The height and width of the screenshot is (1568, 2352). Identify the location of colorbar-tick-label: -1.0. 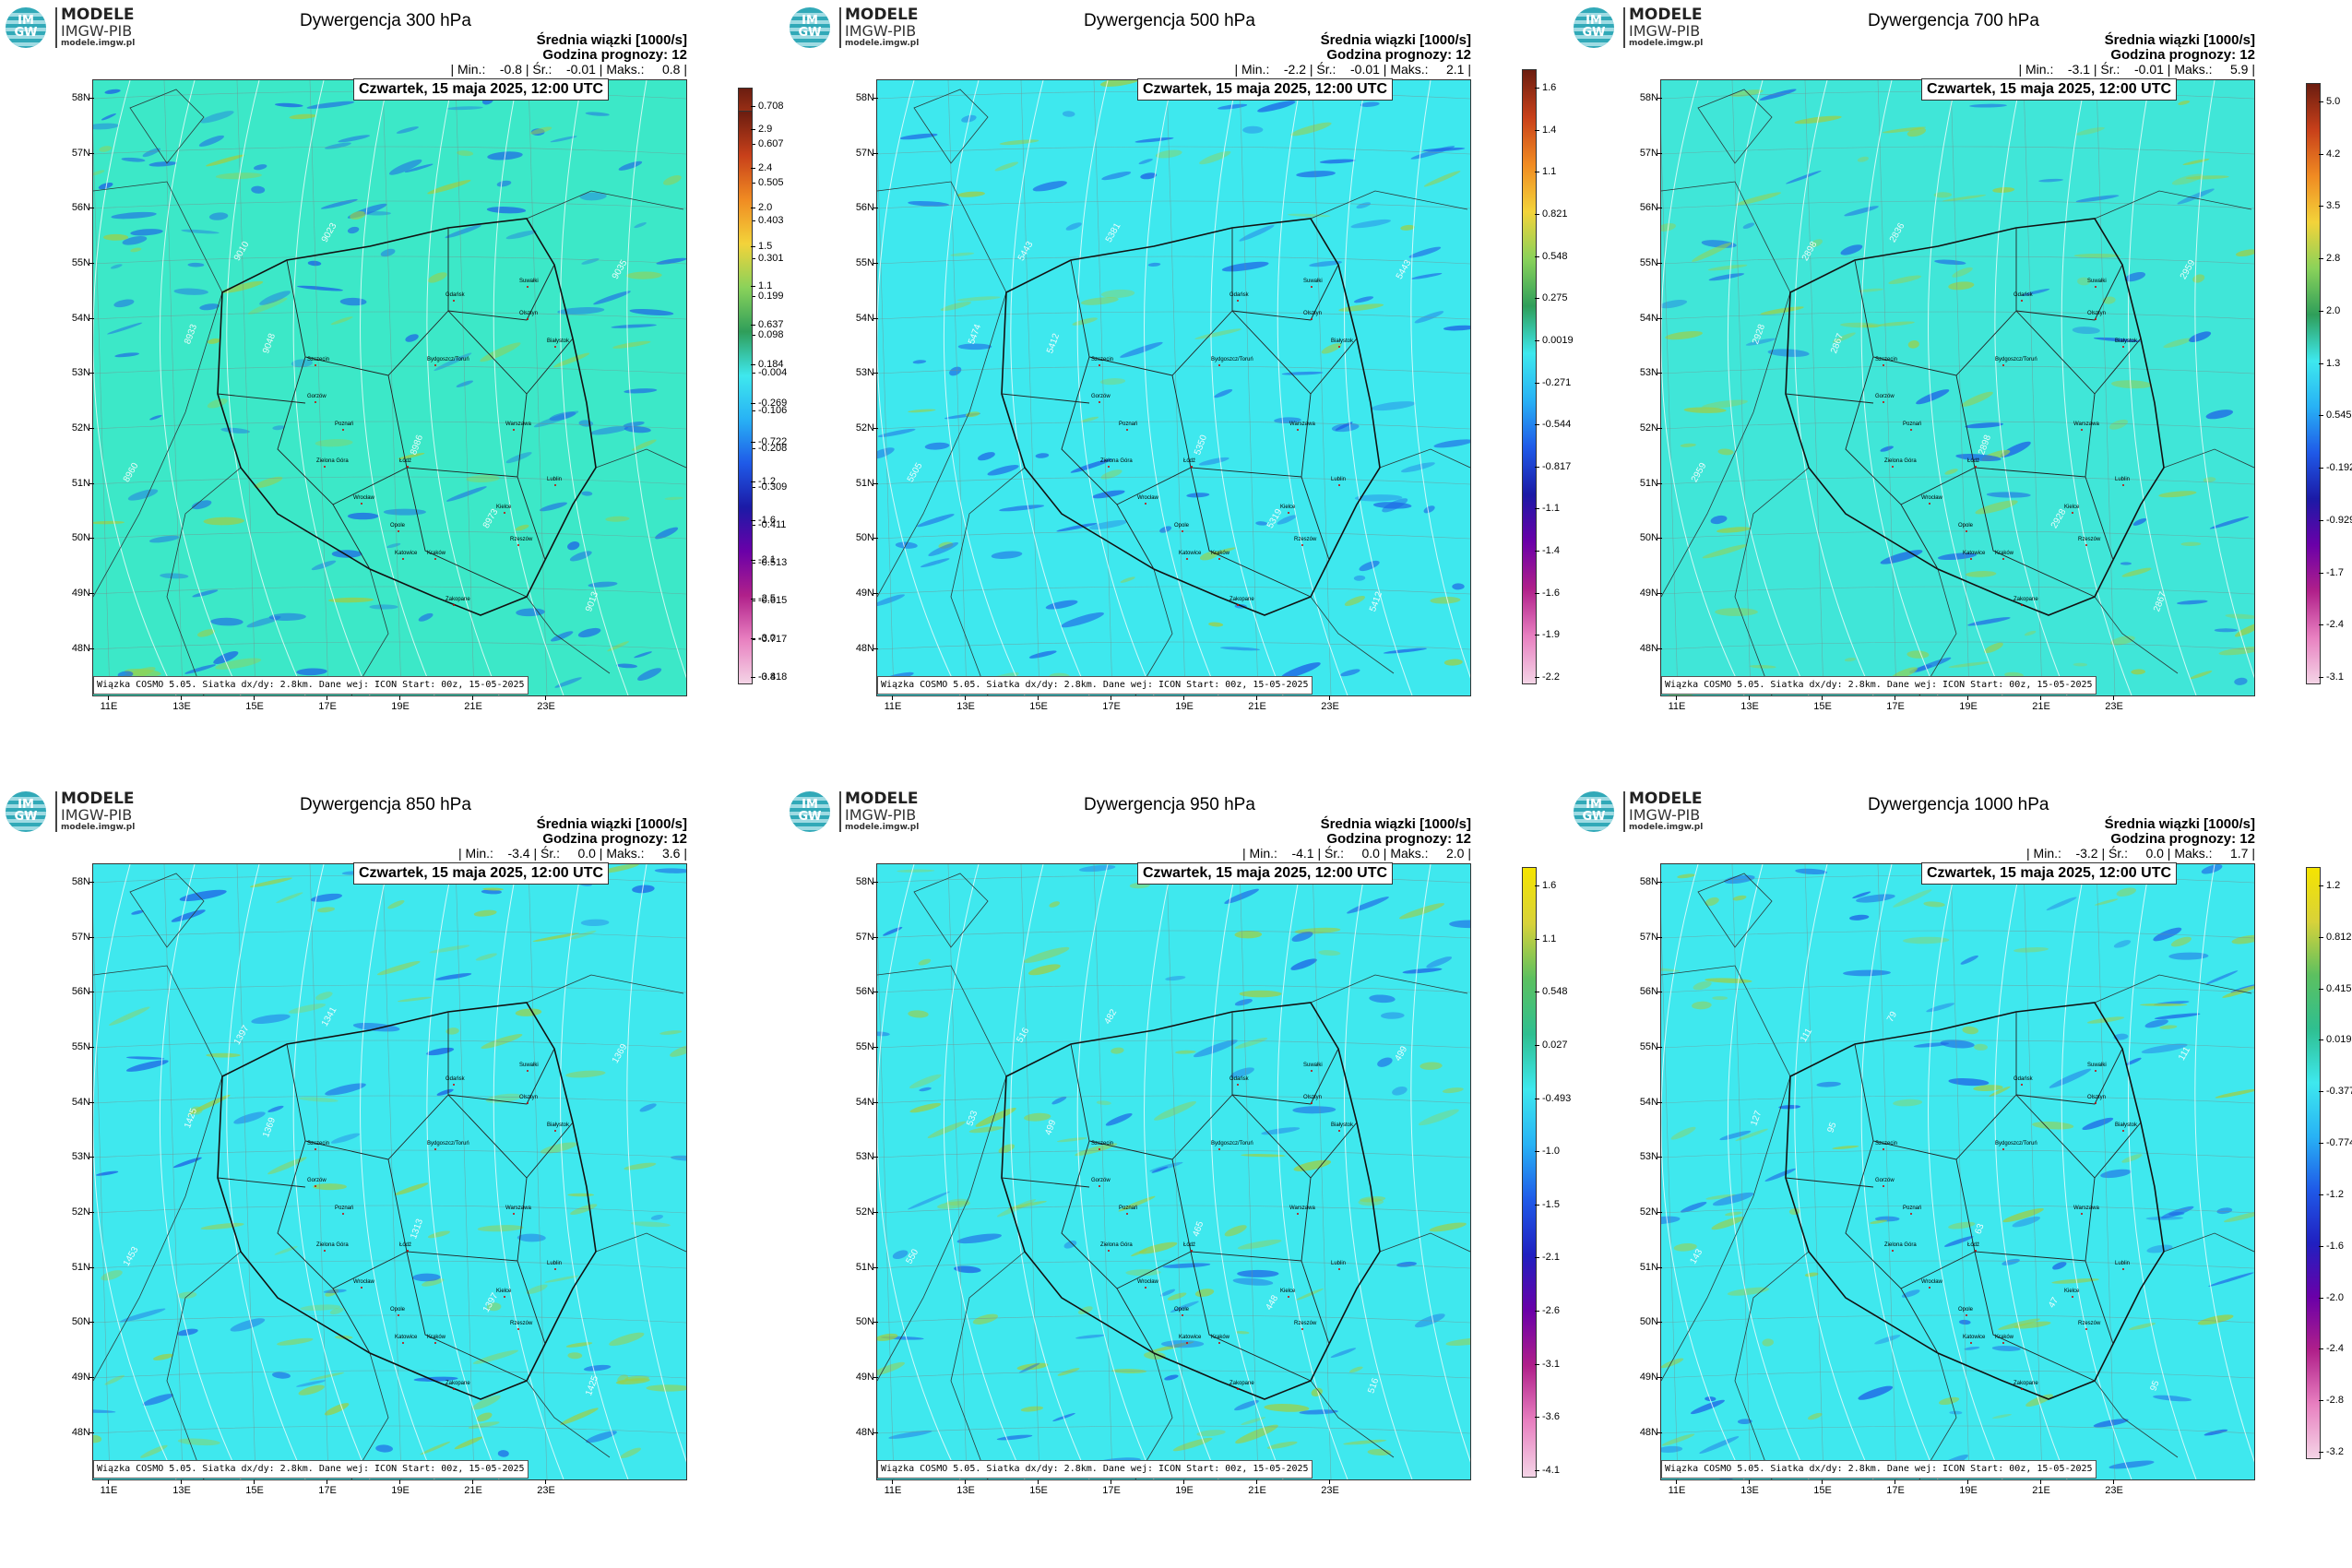
(1557, 1151).